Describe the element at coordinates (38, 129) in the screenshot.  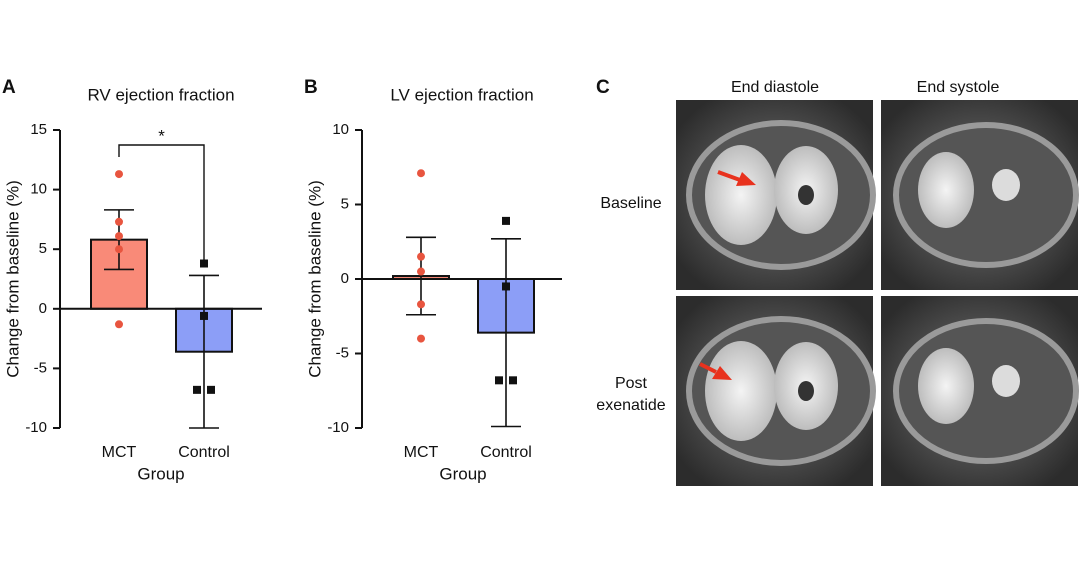
I see `y-tick-label: 15` at that location.